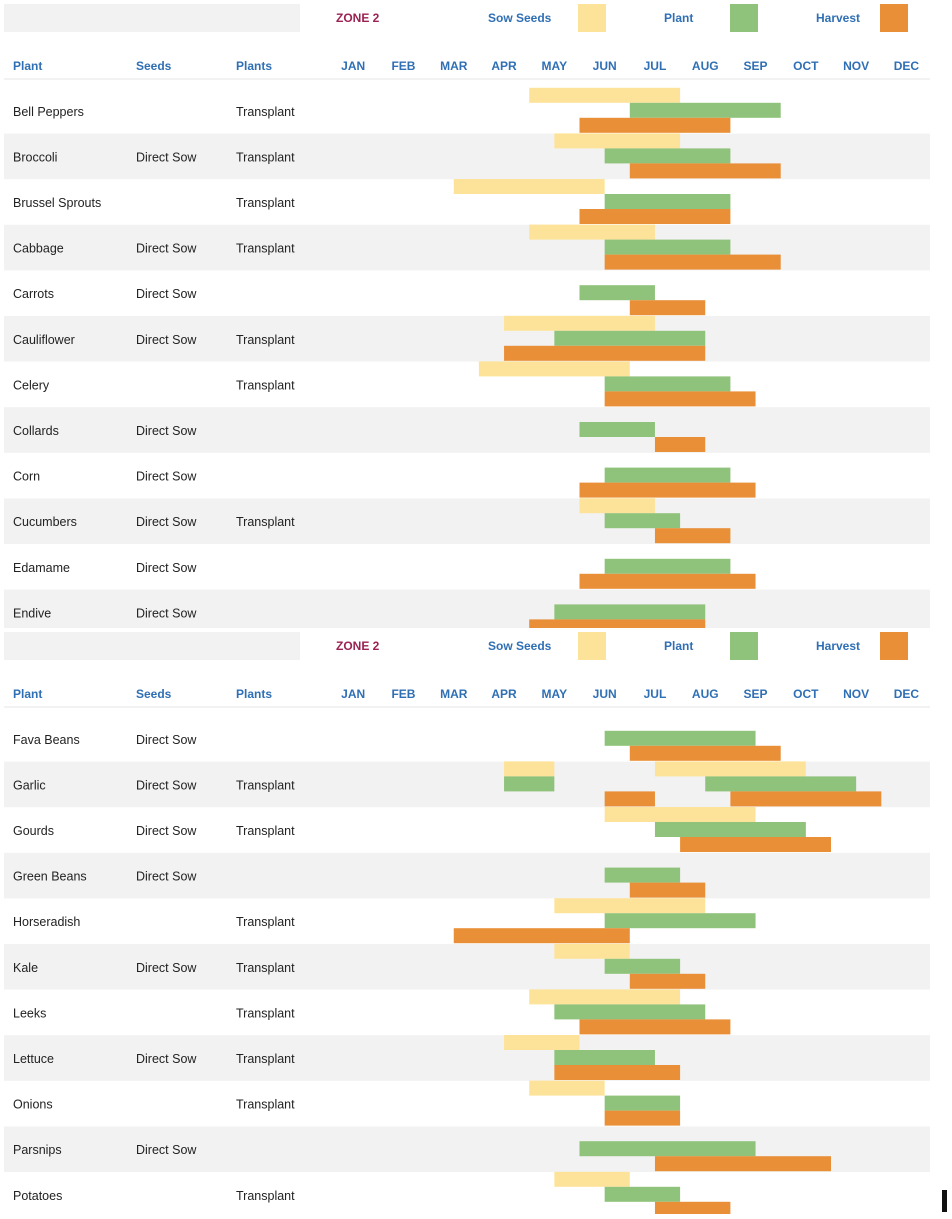  Describe the element at coordinates (33, 831) in the screenshot. I see `plant-name: Gourds` at that location.